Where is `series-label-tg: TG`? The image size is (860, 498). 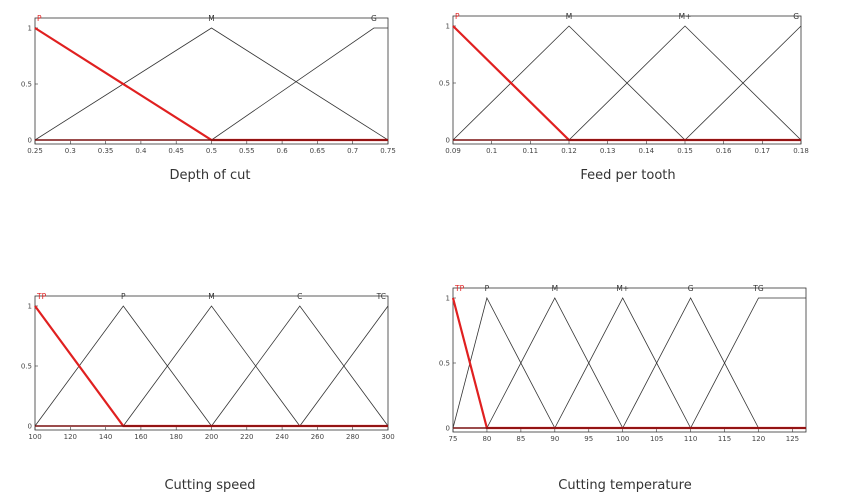 series-label-tg: TG is located at coordinates (758, 288).